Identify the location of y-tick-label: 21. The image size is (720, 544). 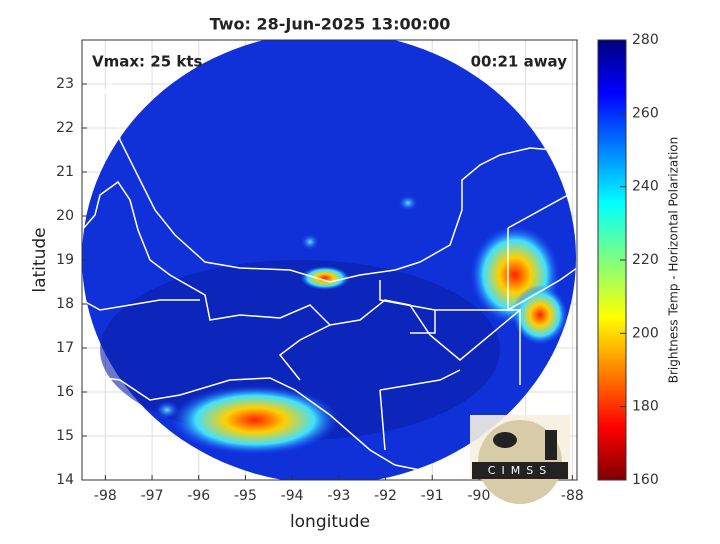
(65, 172).